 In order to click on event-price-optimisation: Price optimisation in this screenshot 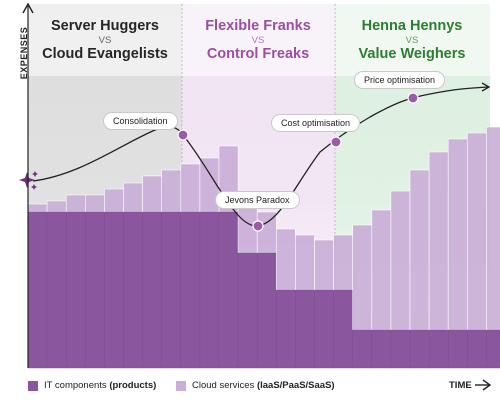, I will do `click(400, 80)`.